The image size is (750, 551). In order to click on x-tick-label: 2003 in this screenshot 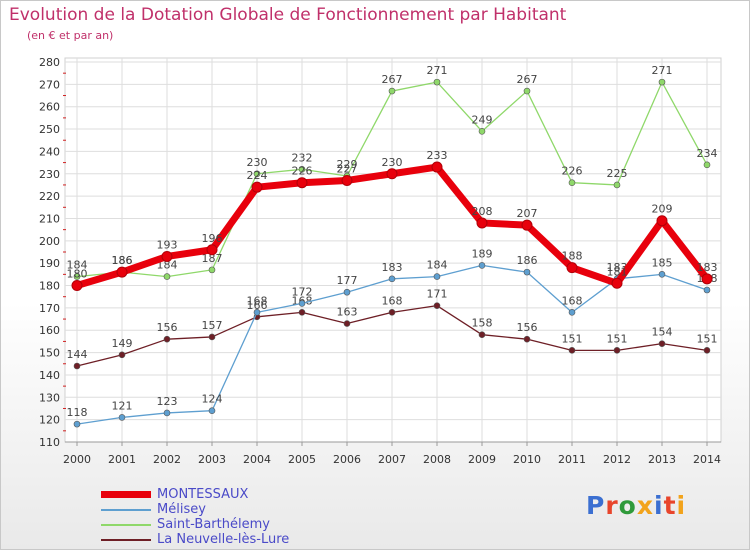, I will do `click(212, 459)`.